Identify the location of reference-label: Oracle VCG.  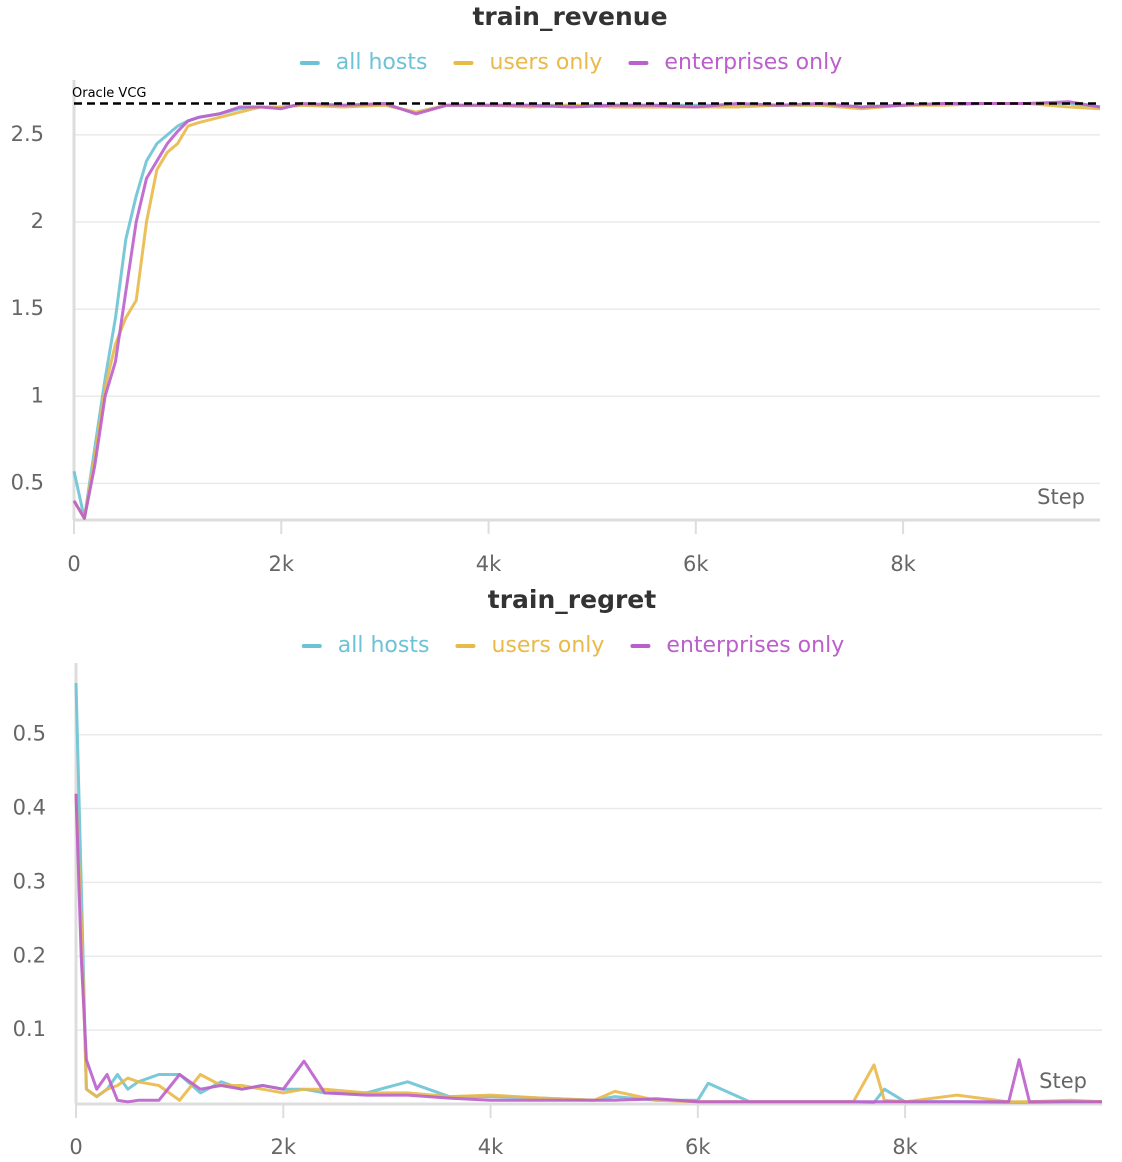
(109, 93).